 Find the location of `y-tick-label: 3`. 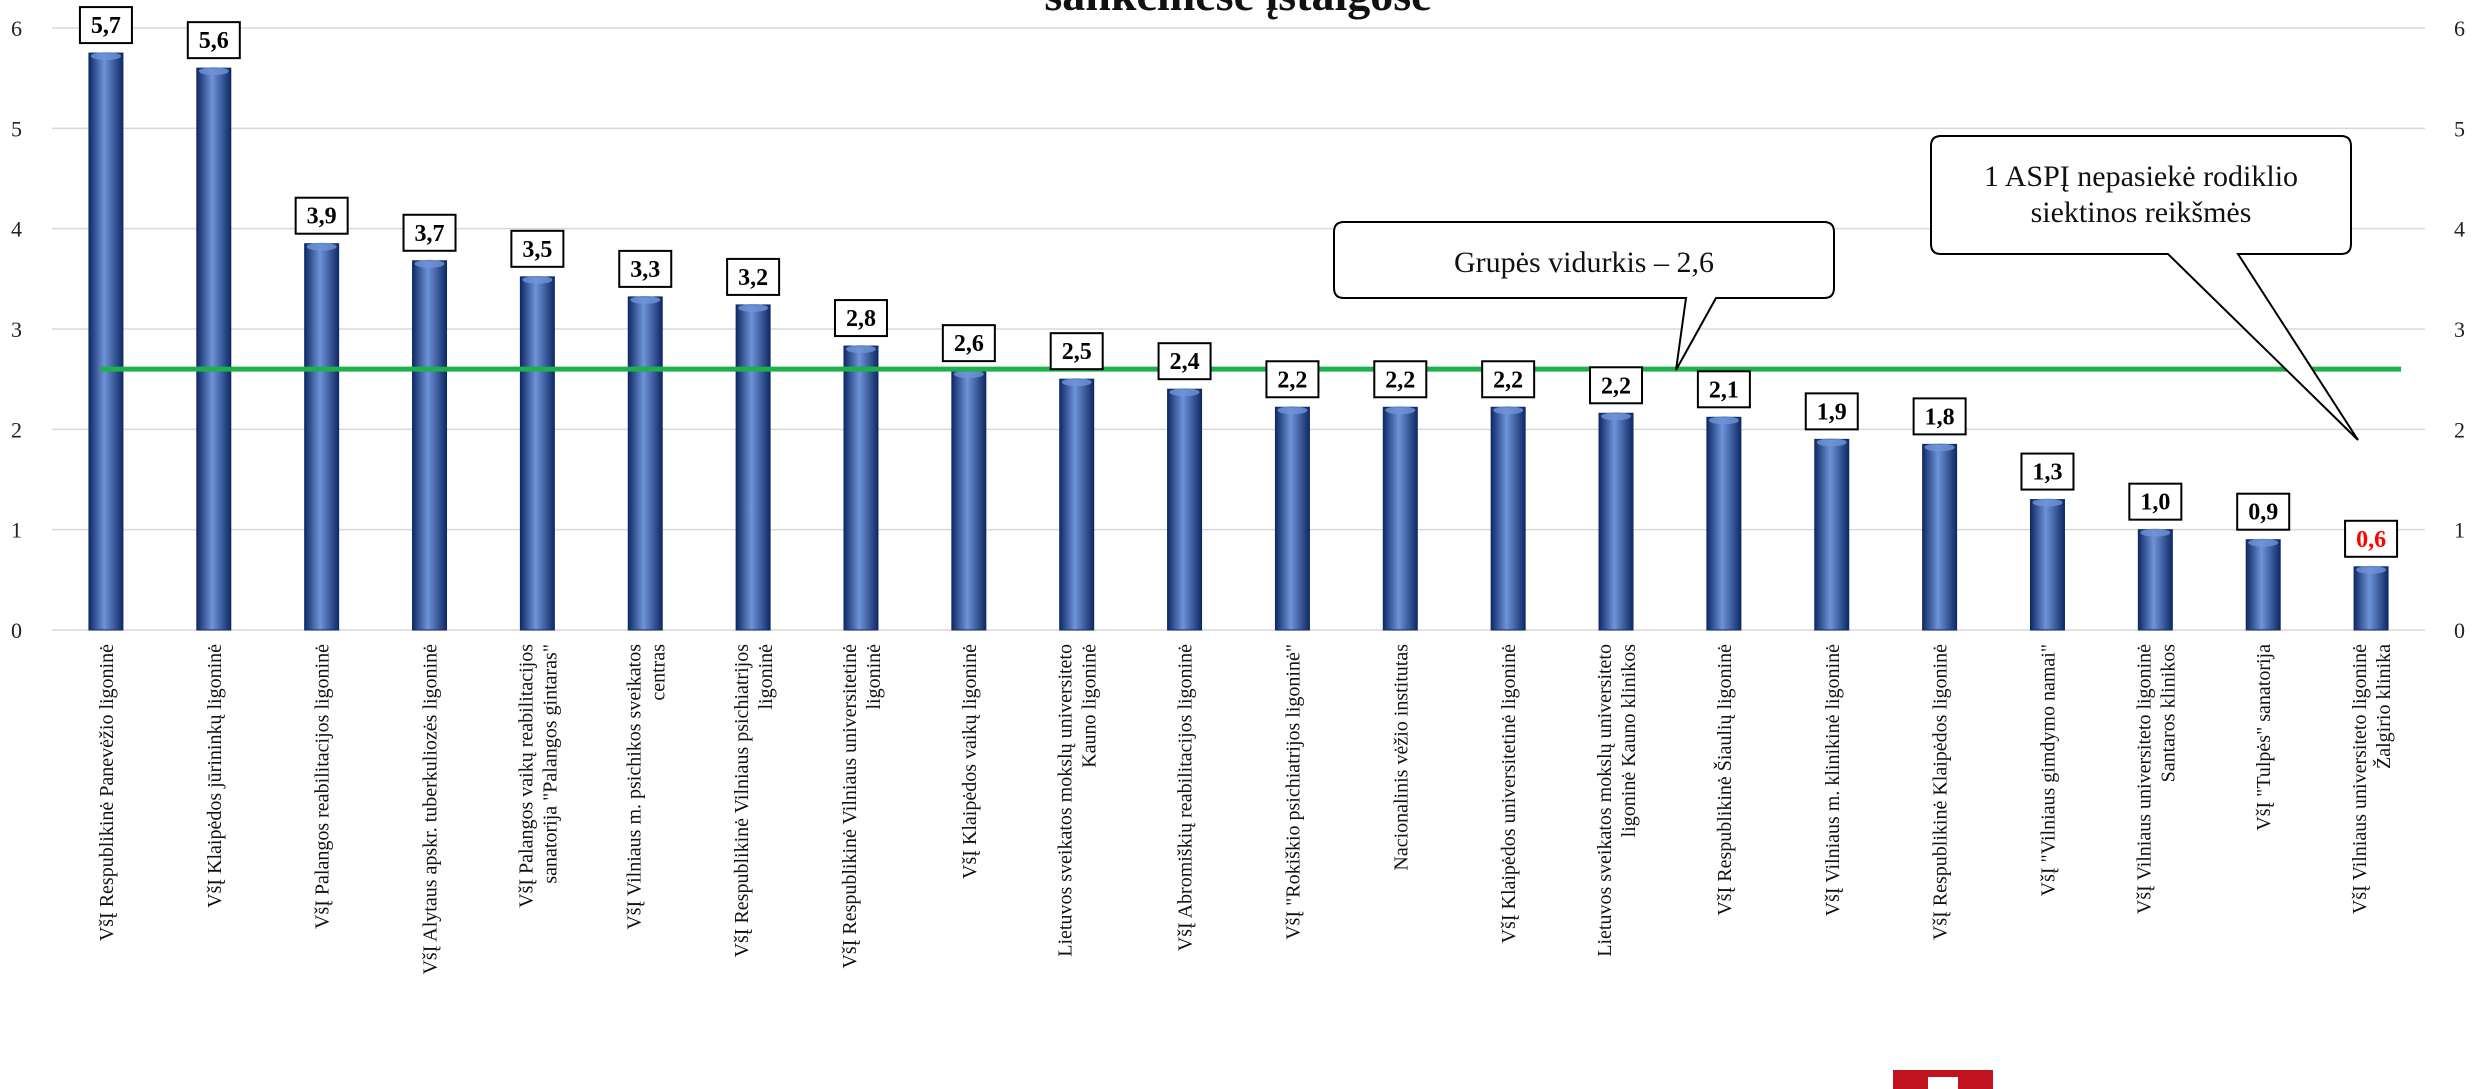

y-tick-label: 3 is located at coordinates (16, 329).